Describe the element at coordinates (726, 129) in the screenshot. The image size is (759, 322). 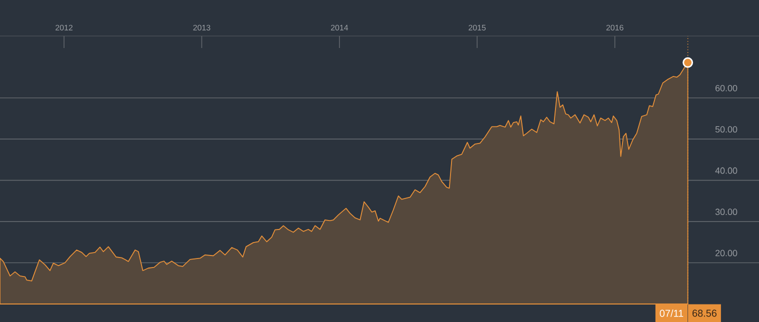
I see `y-tick-label: 50.00` at that location.